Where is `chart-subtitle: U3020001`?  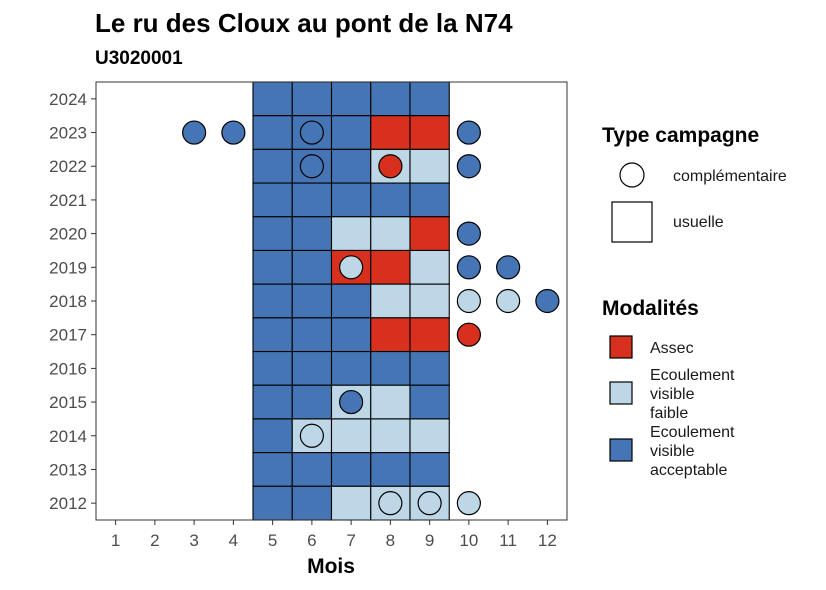 chart-subtitle: U3020001 is located at coordinates (139, 58).